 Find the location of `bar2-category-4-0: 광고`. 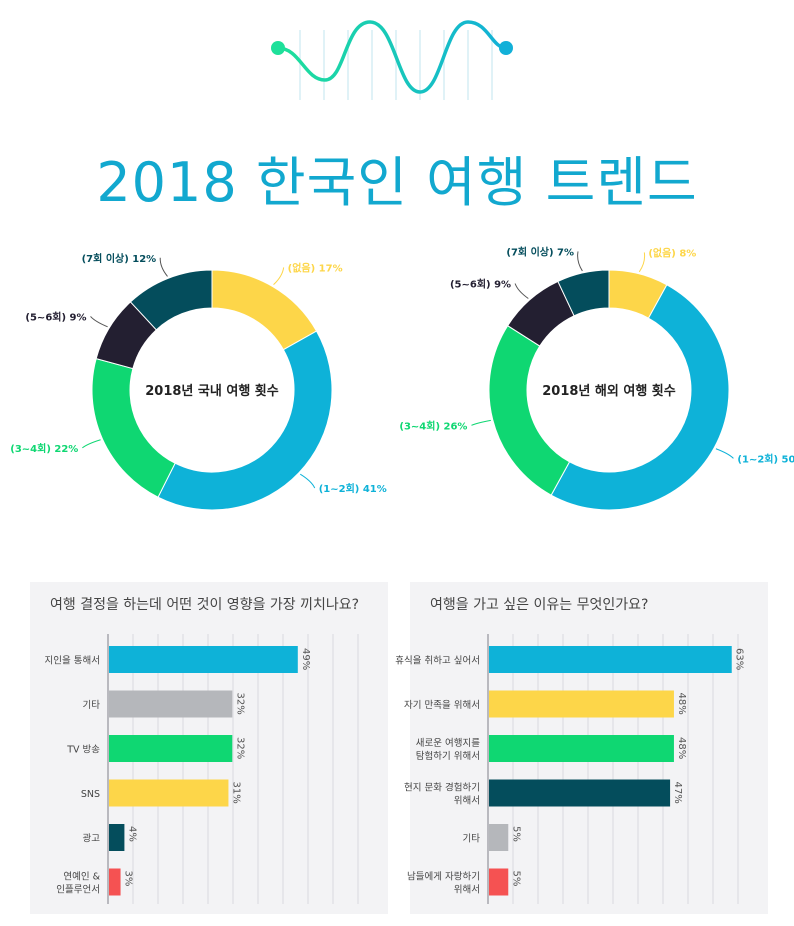

bar2-category-4-0: 광고 is located at coordinates (92, 839).